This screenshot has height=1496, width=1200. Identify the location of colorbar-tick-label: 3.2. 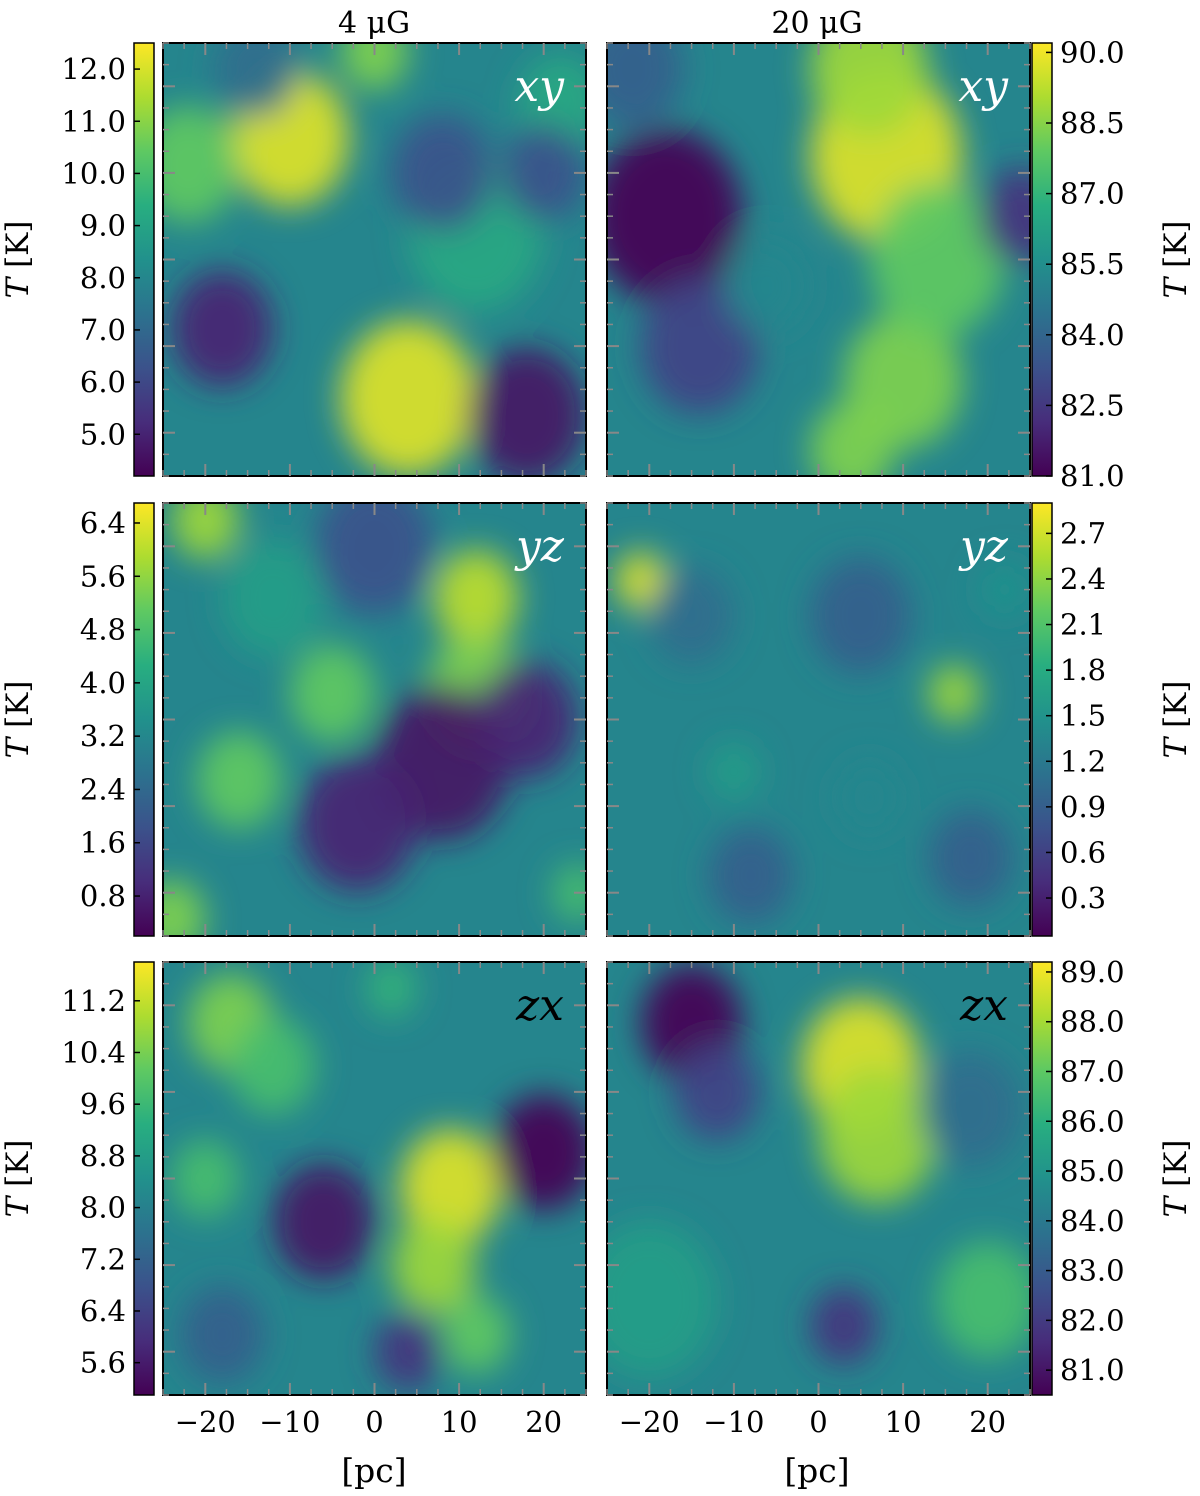
(103, 736).